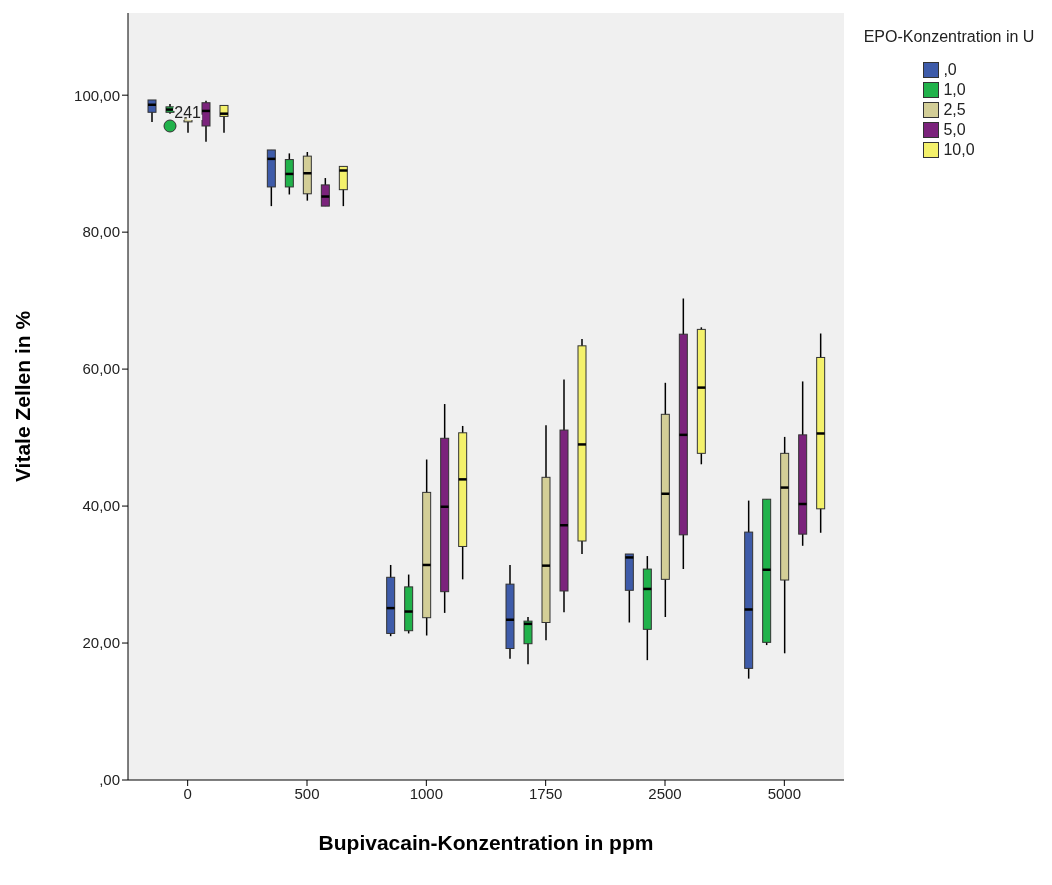 This screenshot has height=885, width=1052. I want to click on y-axis-title: Vitale Zellen in %, so click(23, 396).